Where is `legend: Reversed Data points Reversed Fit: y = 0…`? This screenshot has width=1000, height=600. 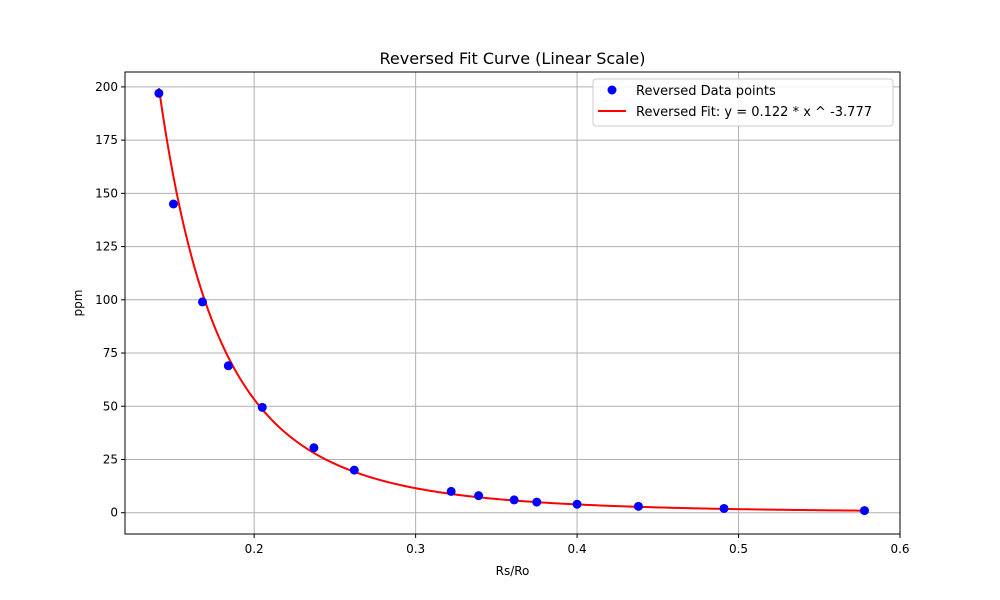 legend: Reversed Data points Reversed Fit: y = 0… is located at coordinates (743, 102).